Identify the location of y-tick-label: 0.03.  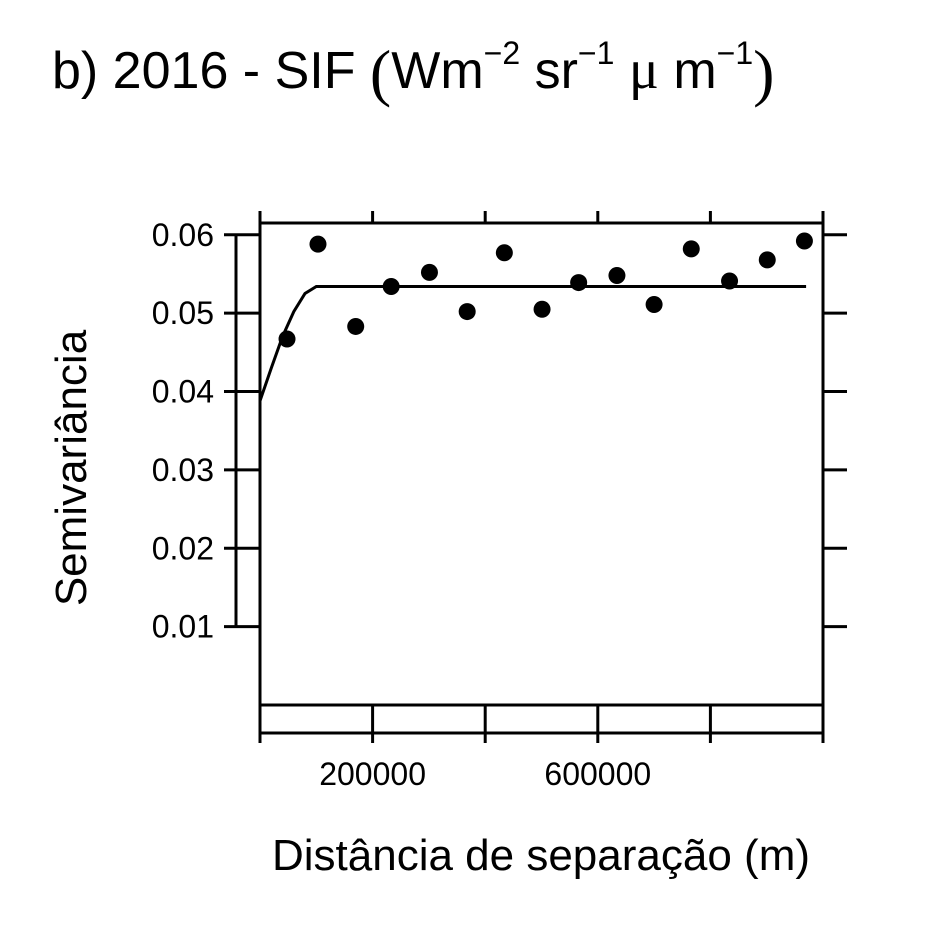
(183, 470).